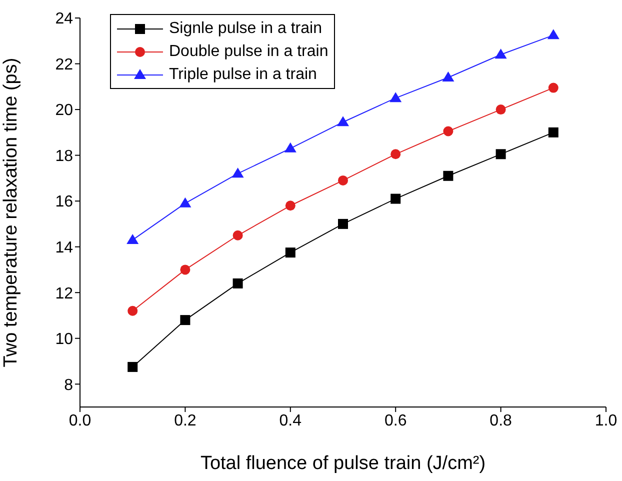  Describe the element at coordinates (64, 202) in the screenshot. I see `y-tick-label: 16` at that location.